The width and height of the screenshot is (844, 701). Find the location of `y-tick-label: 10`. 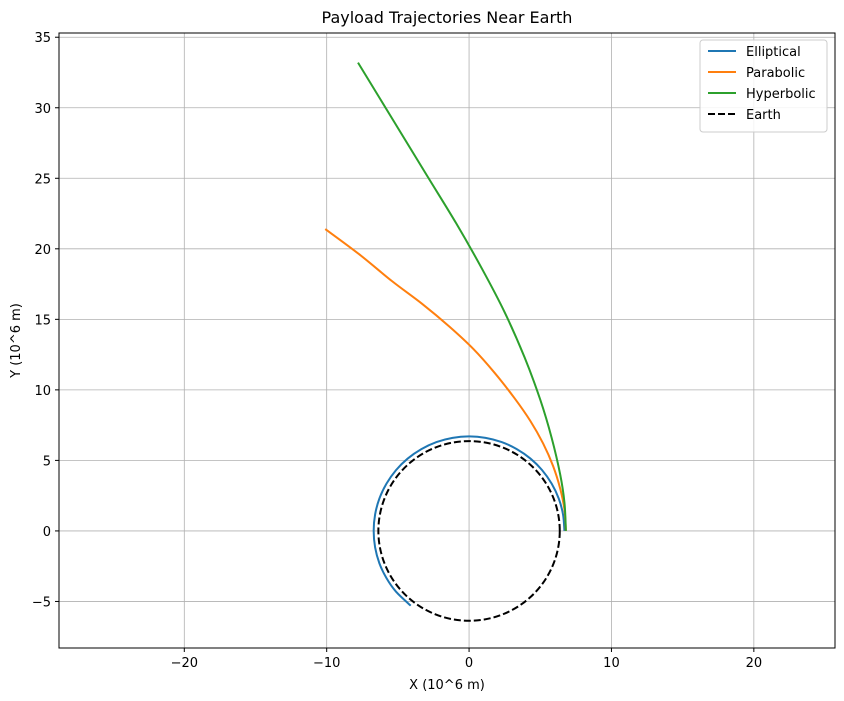

y-tick-label: 10 is located at coordinates (42, 391).